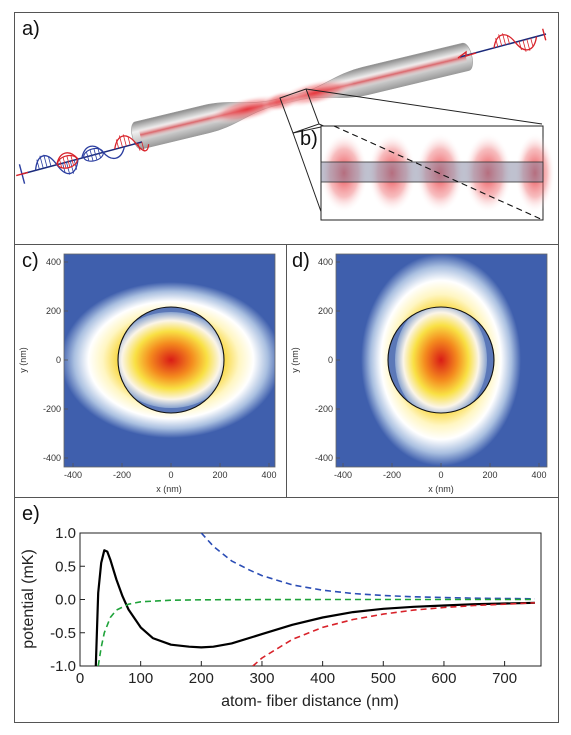 The image size is (571, 735). I want to click on panel-b-label: b), so click(309, 139).